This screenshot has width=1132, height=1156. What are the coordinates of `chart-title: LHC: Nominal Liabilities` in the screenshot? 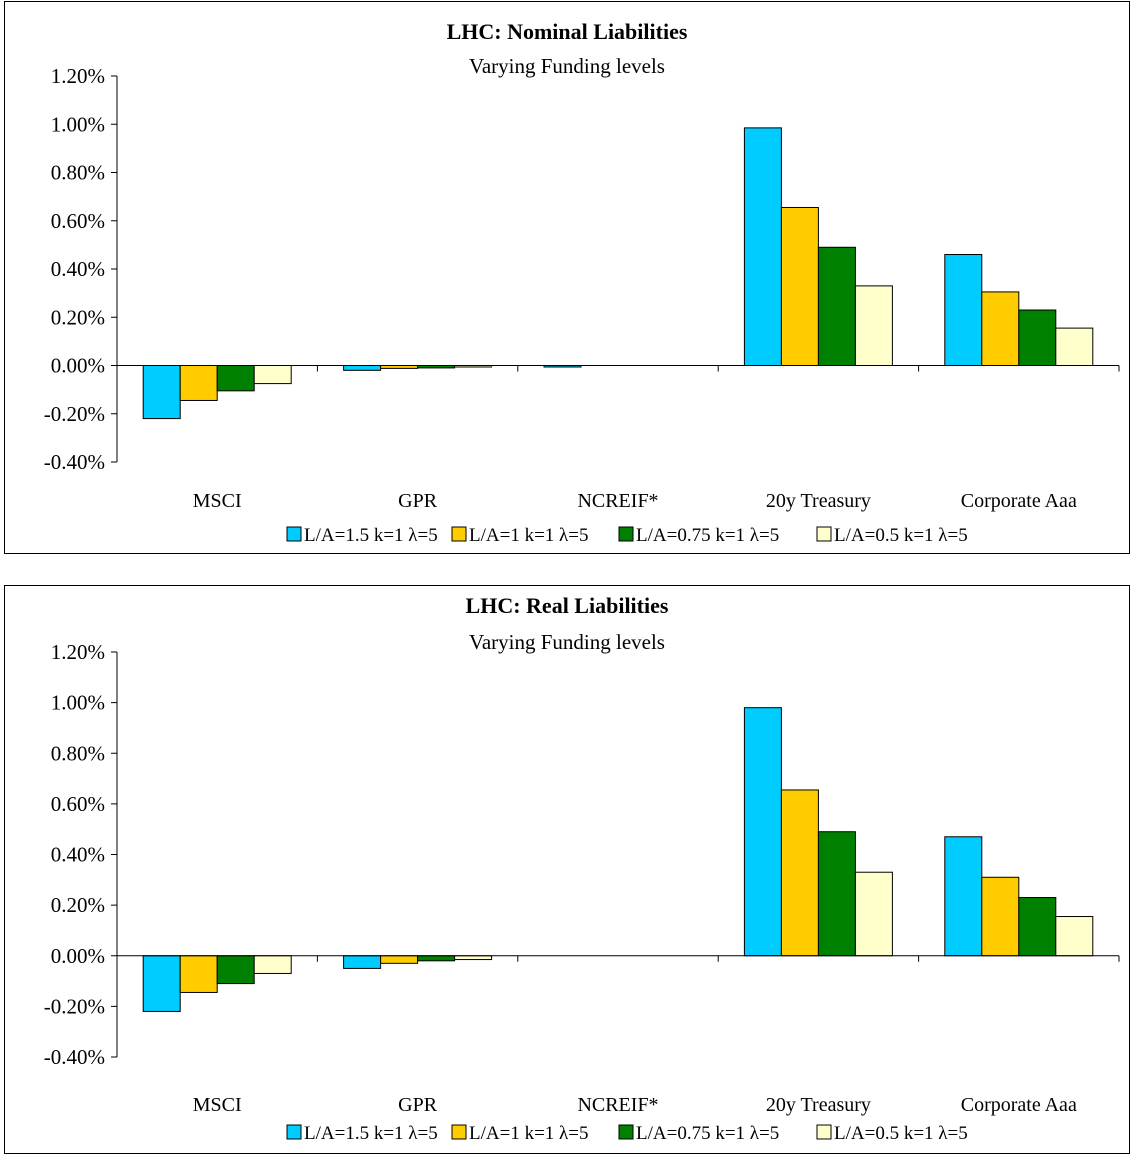 It's located at (567, 31).